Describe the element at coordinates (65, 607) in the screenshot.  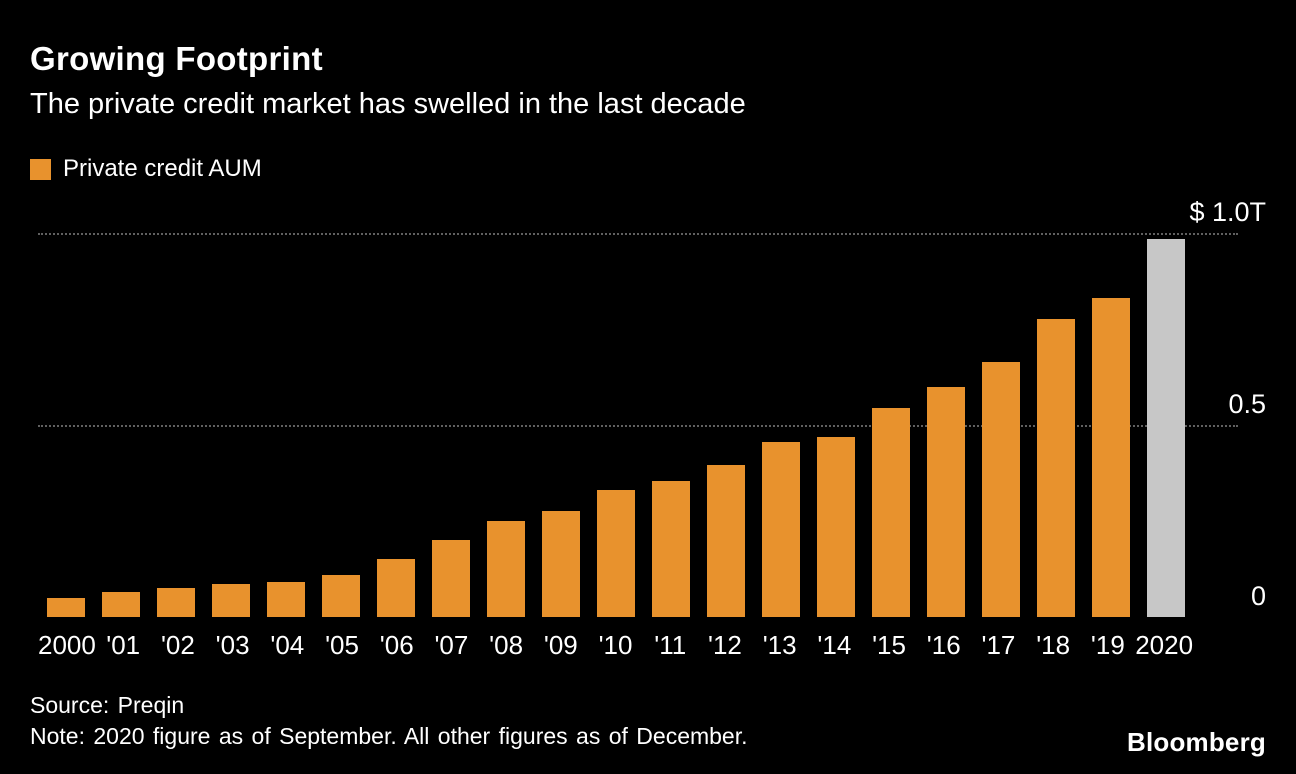
I see `bar-2000` at that location.